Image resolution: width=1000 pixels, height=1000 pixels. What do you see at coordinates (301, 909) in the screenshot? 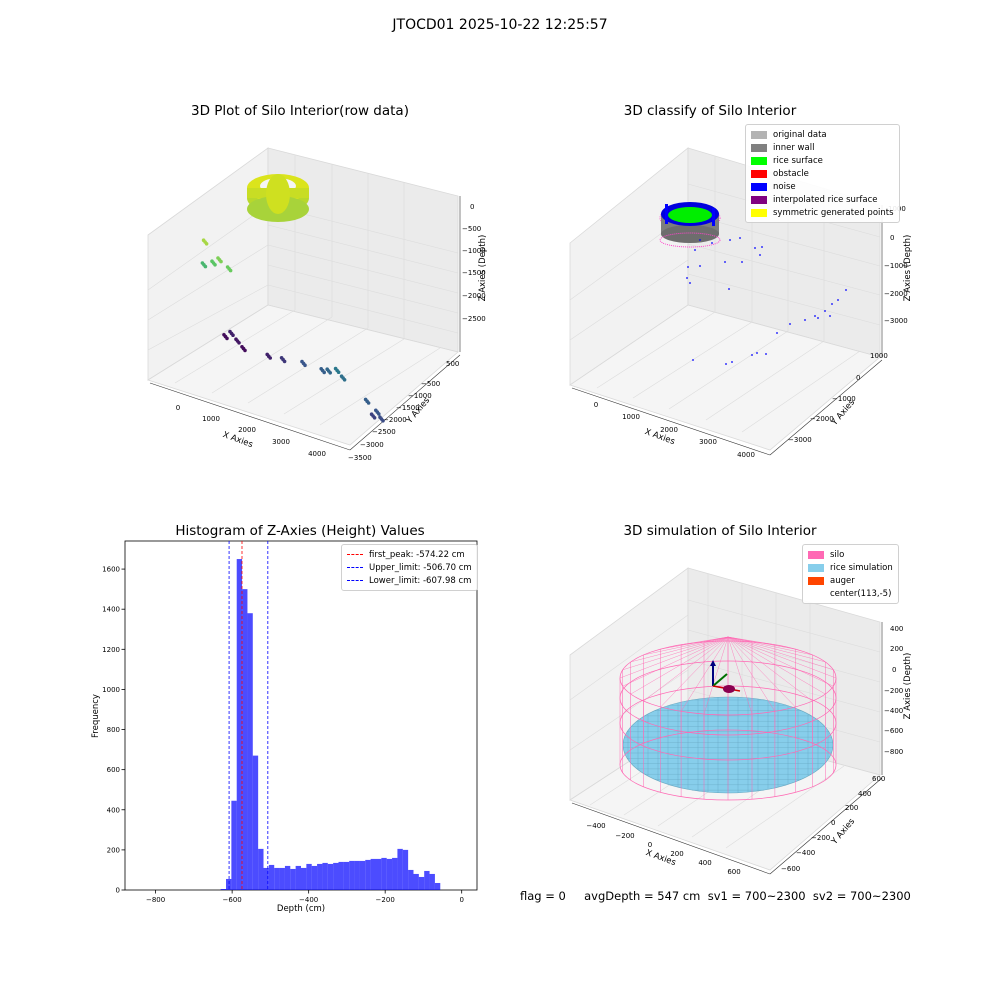
I see `histogram-xlabel: Depth (cm)` at bounding box center [301, 909].